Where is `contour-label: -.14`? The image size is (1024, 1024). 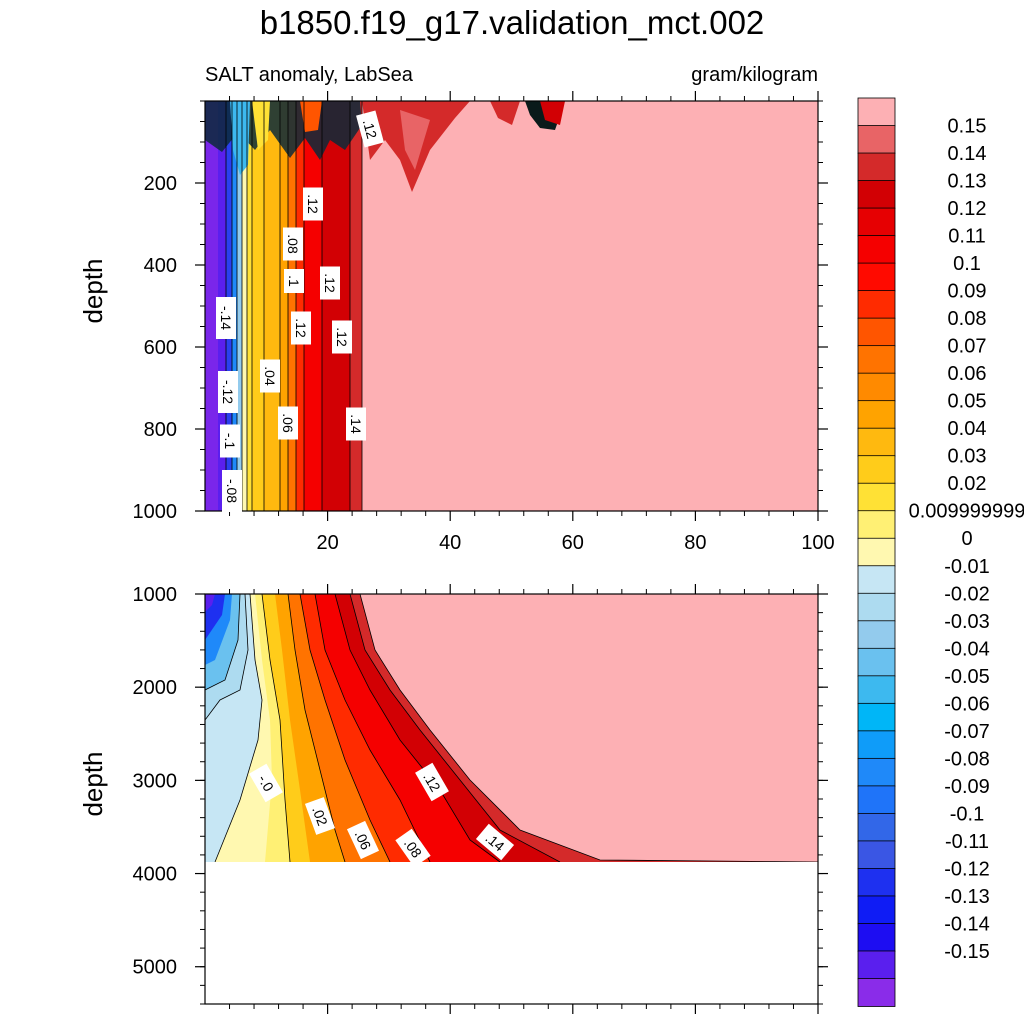
contour-label: -.14 is located at coordinates (226, 318).